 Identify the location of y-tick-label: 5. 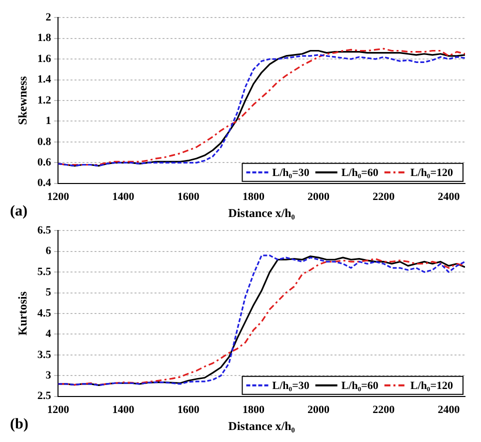
(49, 292).